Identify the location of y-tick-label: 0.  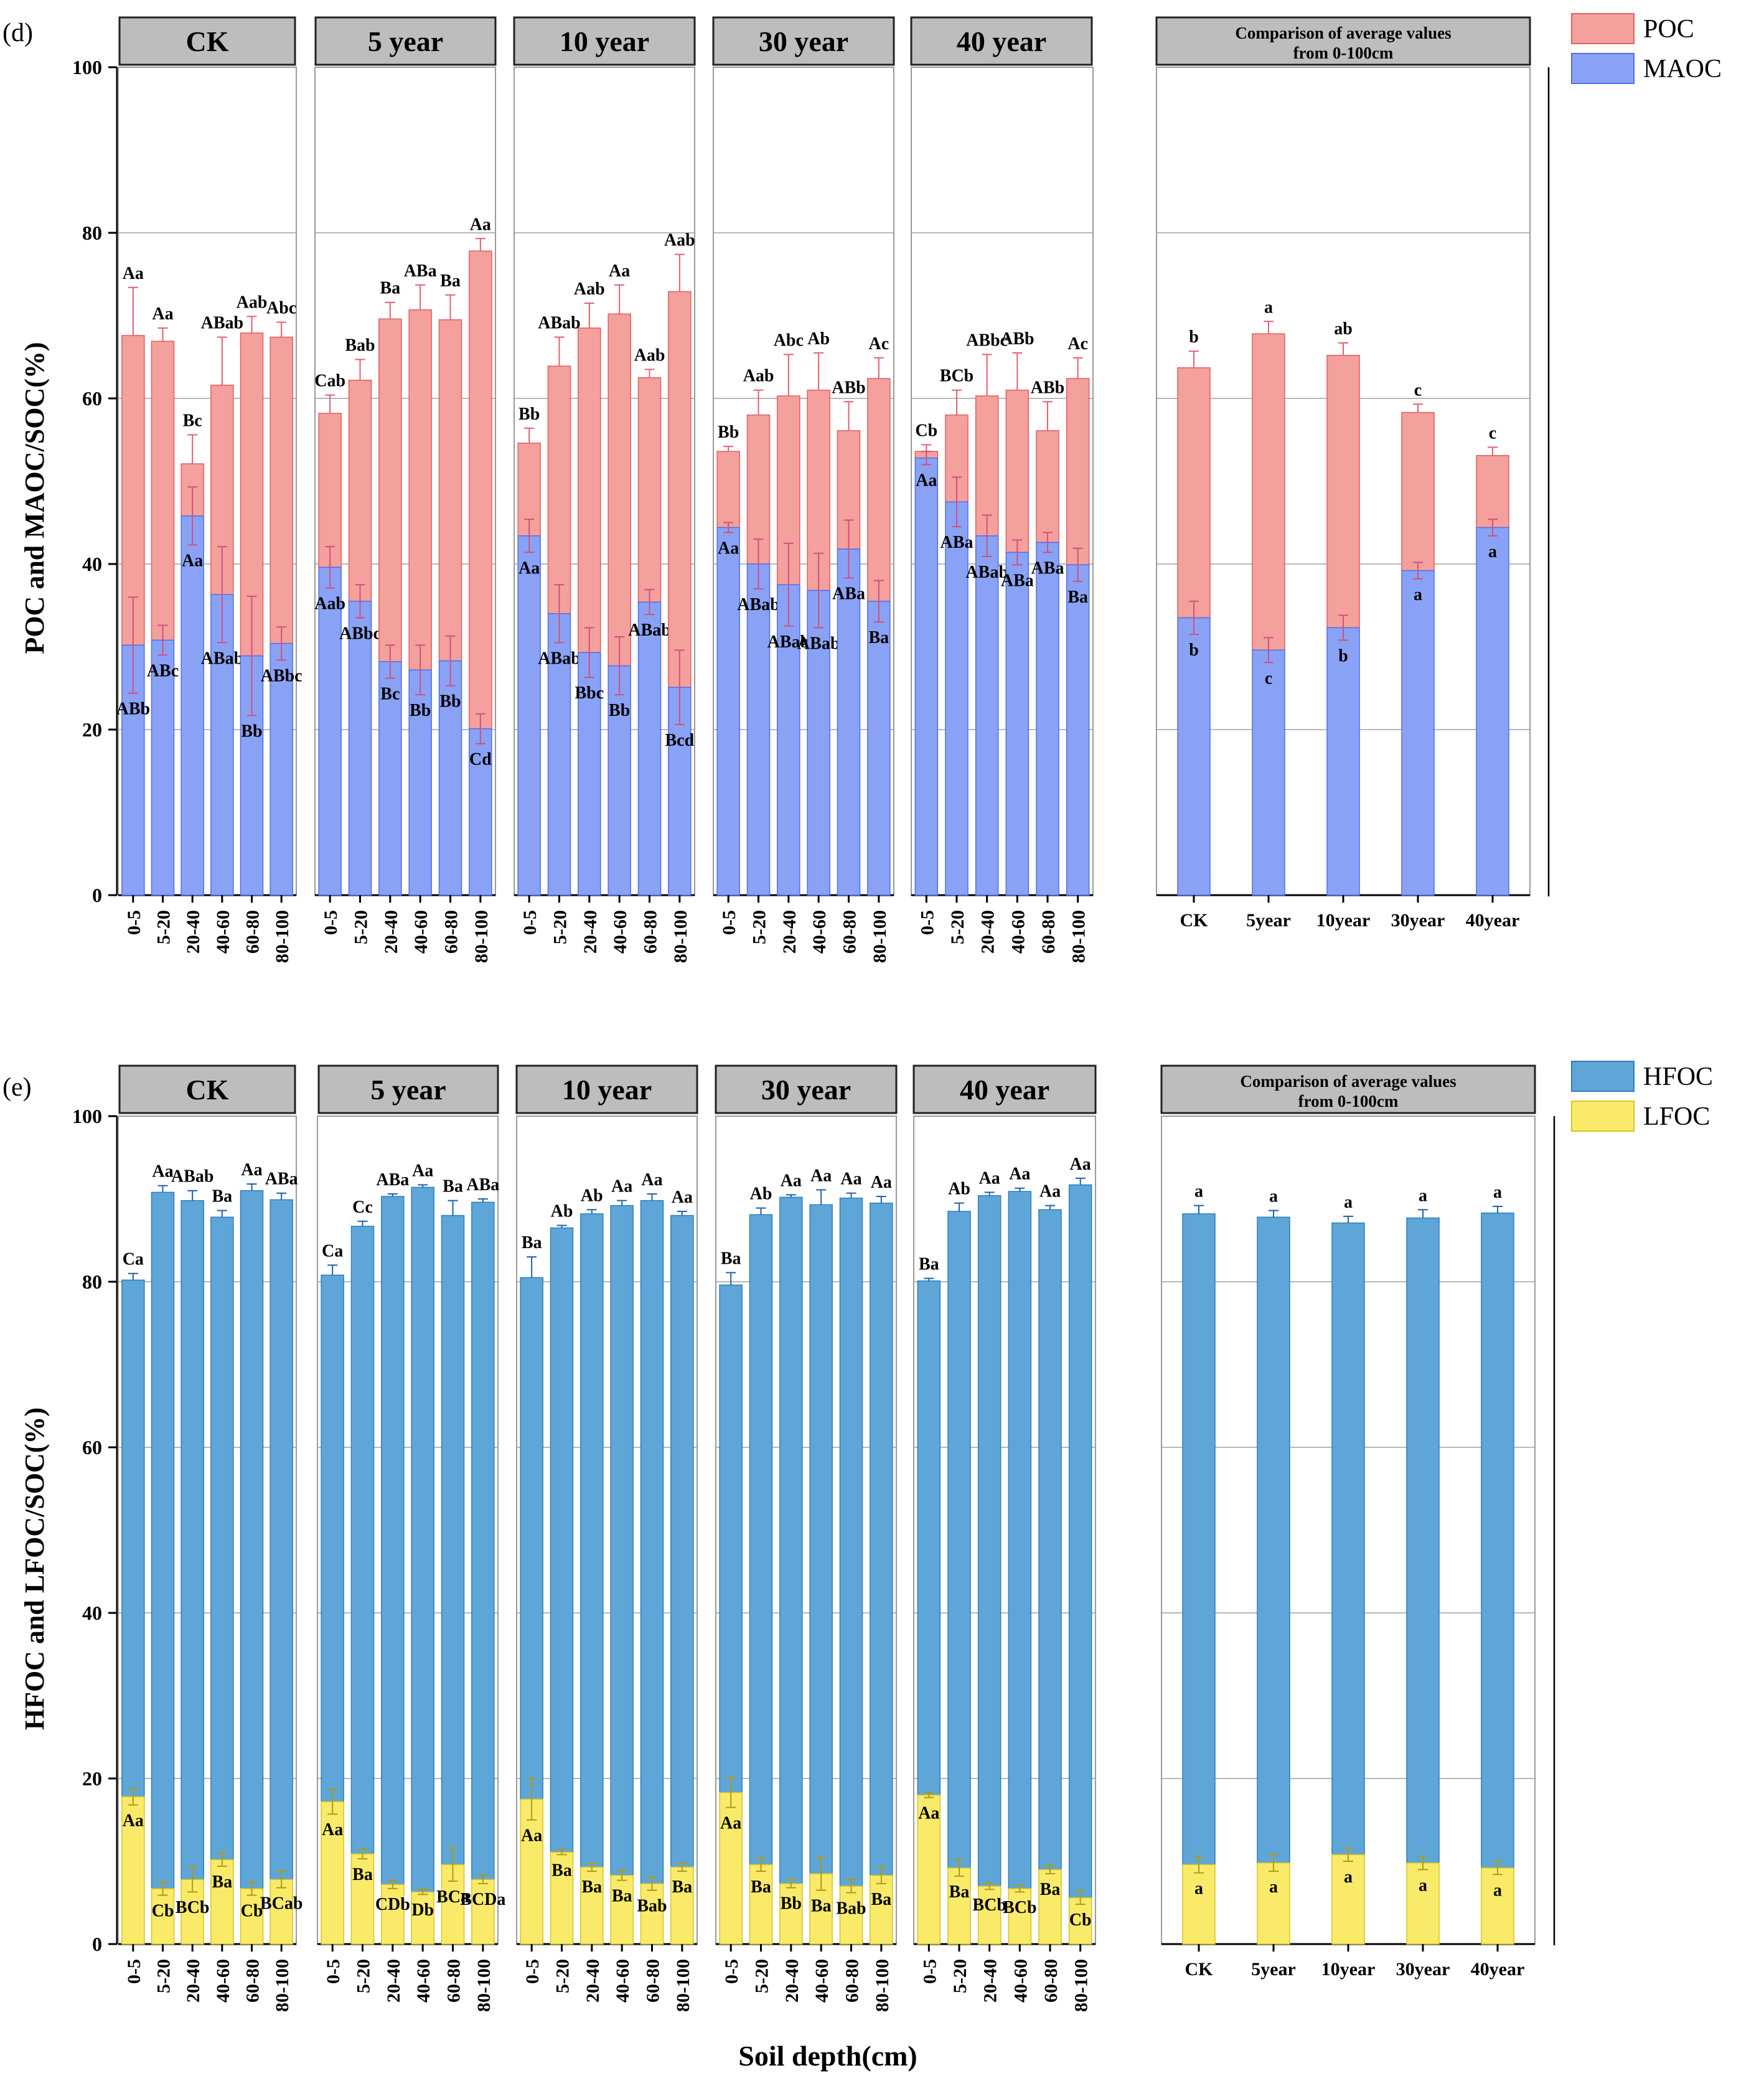
(97, 1944).